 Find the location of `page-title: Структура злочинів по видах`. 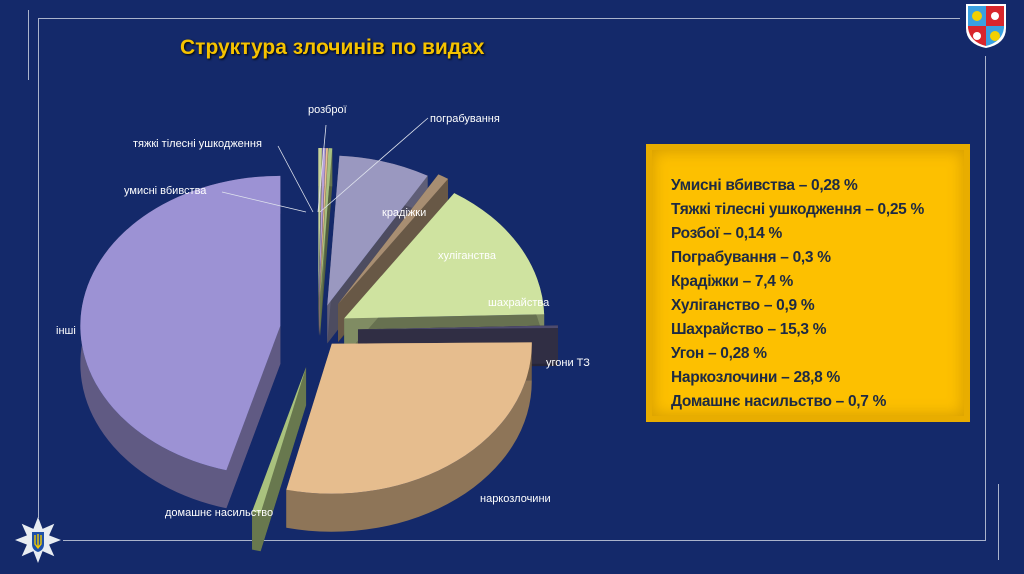

page-title: Структура злочинів по видах is located at coordinates (332, 47).